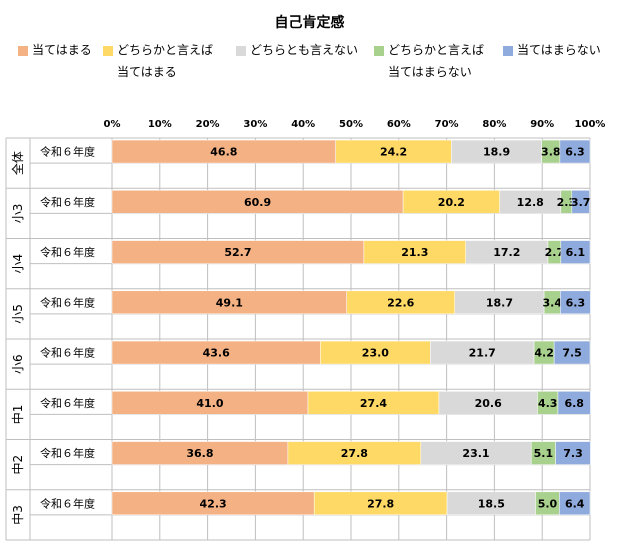  Describe the element at coordinates (380, 503) in the screenshot. I see `data-label-7-1: 27.8` at that location.